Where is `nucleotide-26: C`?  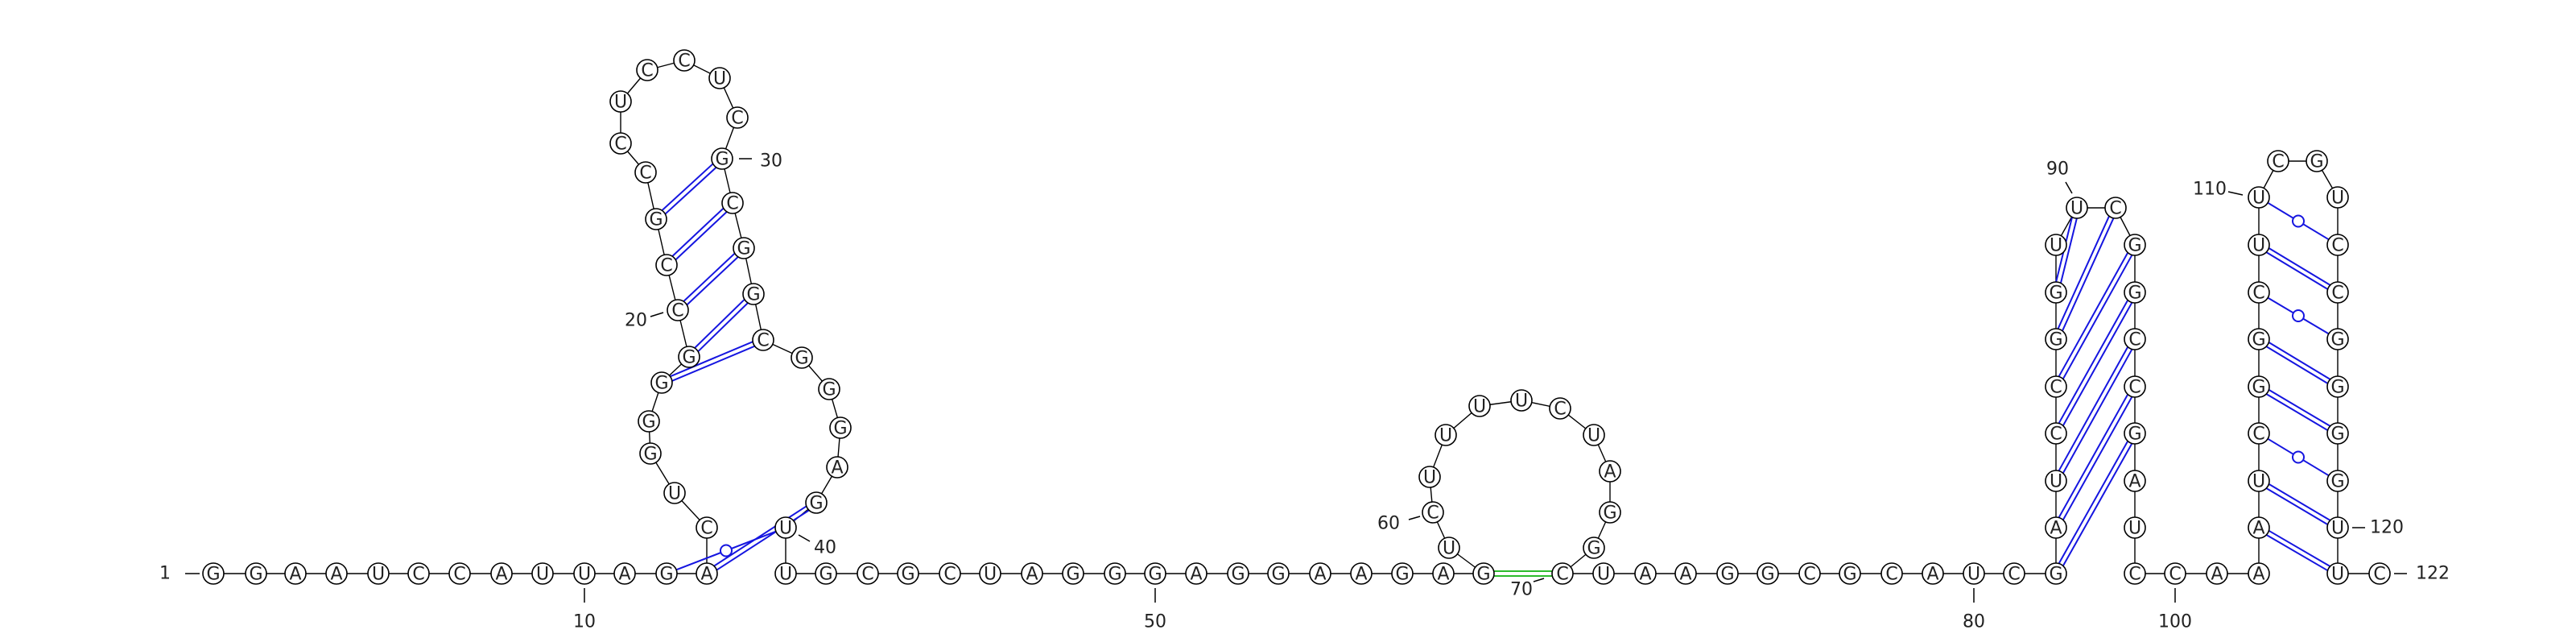
nucleotide-26: C is located at coordinates (647, 70).